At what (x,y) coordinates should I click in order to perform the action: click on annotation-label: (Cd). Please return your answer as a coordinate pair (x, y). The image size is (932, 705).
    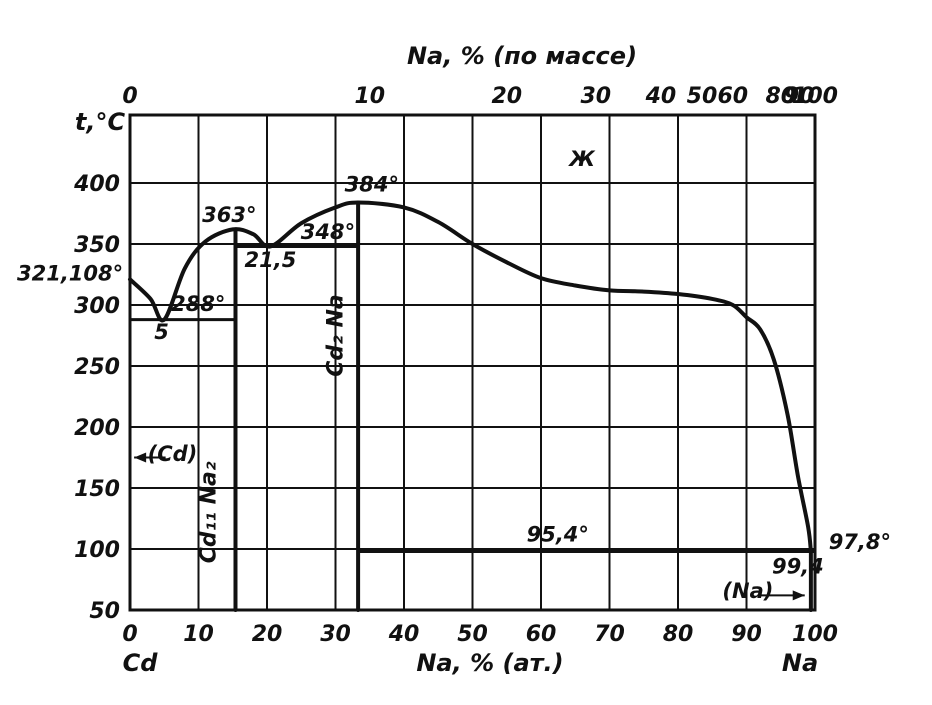
    Looking at the image, I should click on (173, 454).